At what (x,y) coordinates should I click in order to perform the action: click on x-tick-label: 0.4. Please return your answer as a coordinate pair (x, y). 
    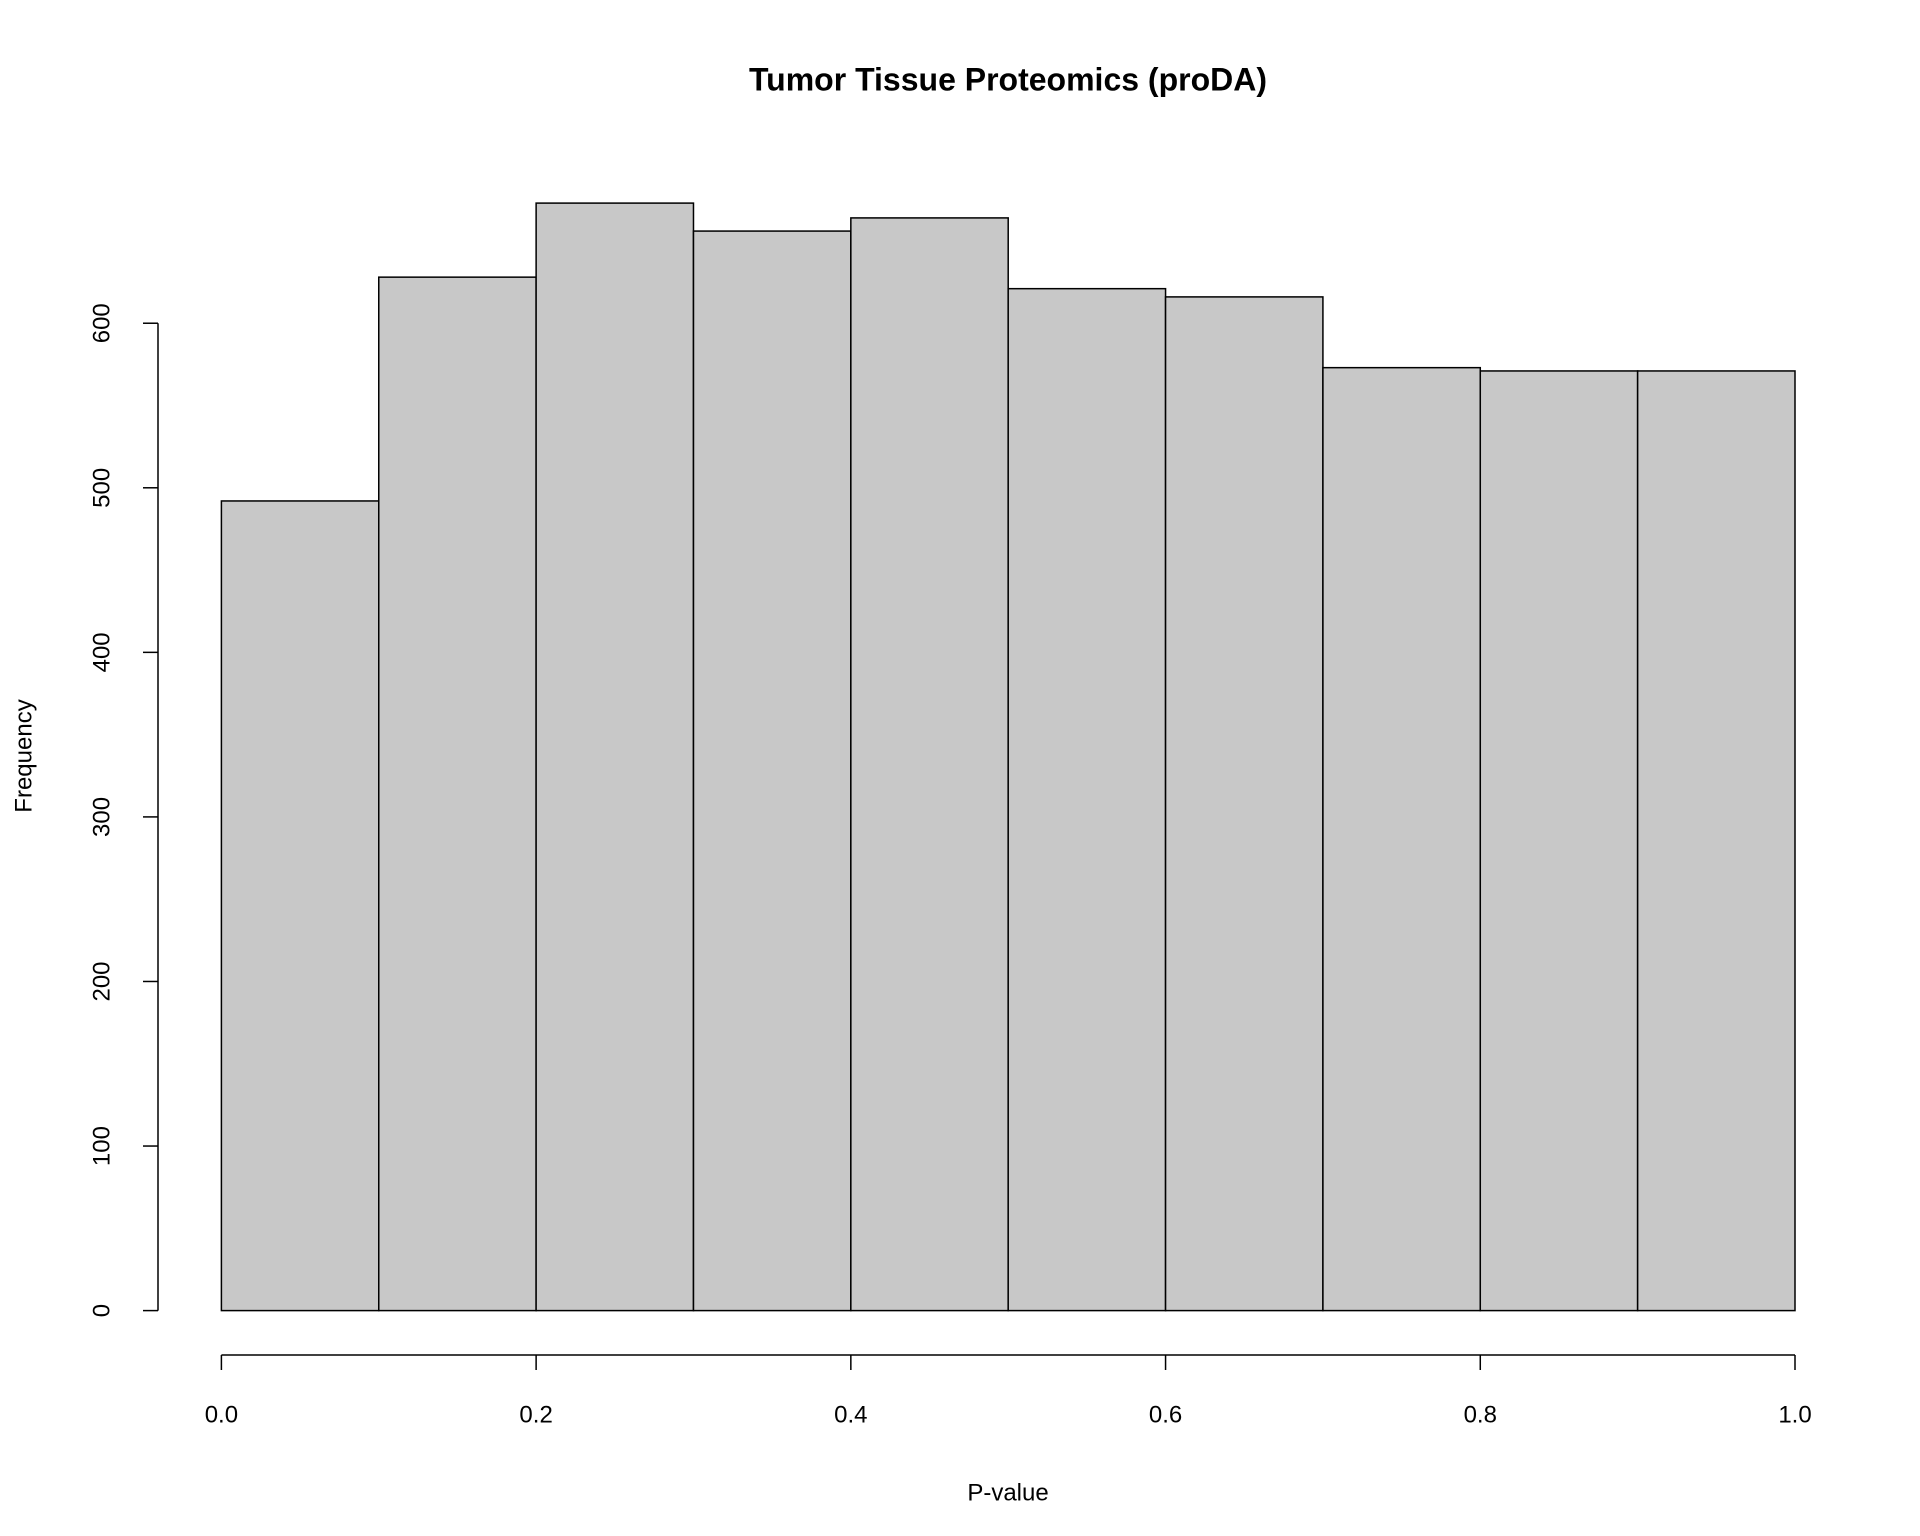
    Looking at the image, I should click on (850, 1414).